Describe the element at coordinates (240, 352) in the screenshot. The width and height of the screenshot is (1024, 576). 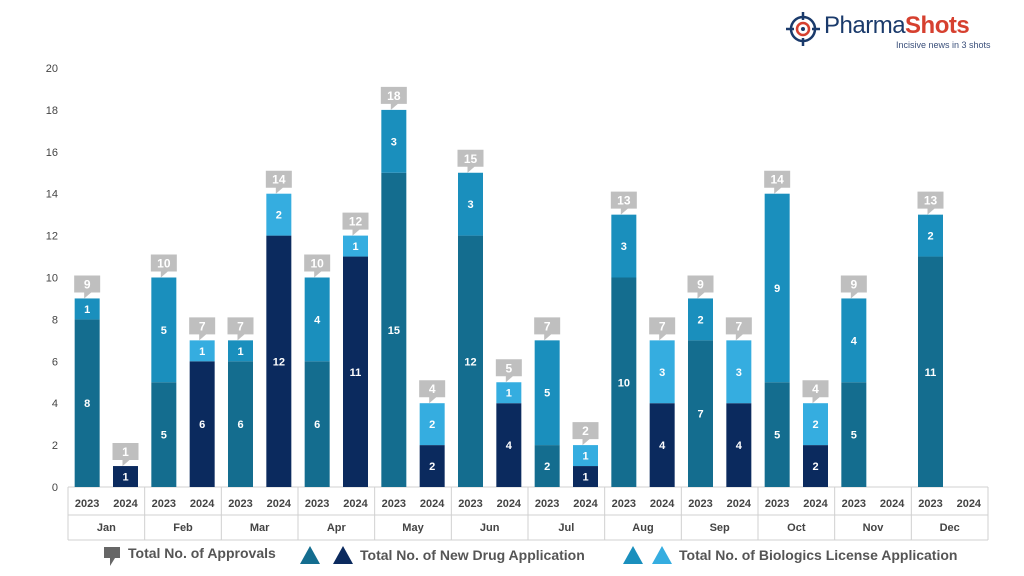
I see `data-label-bla: 1` at that location.